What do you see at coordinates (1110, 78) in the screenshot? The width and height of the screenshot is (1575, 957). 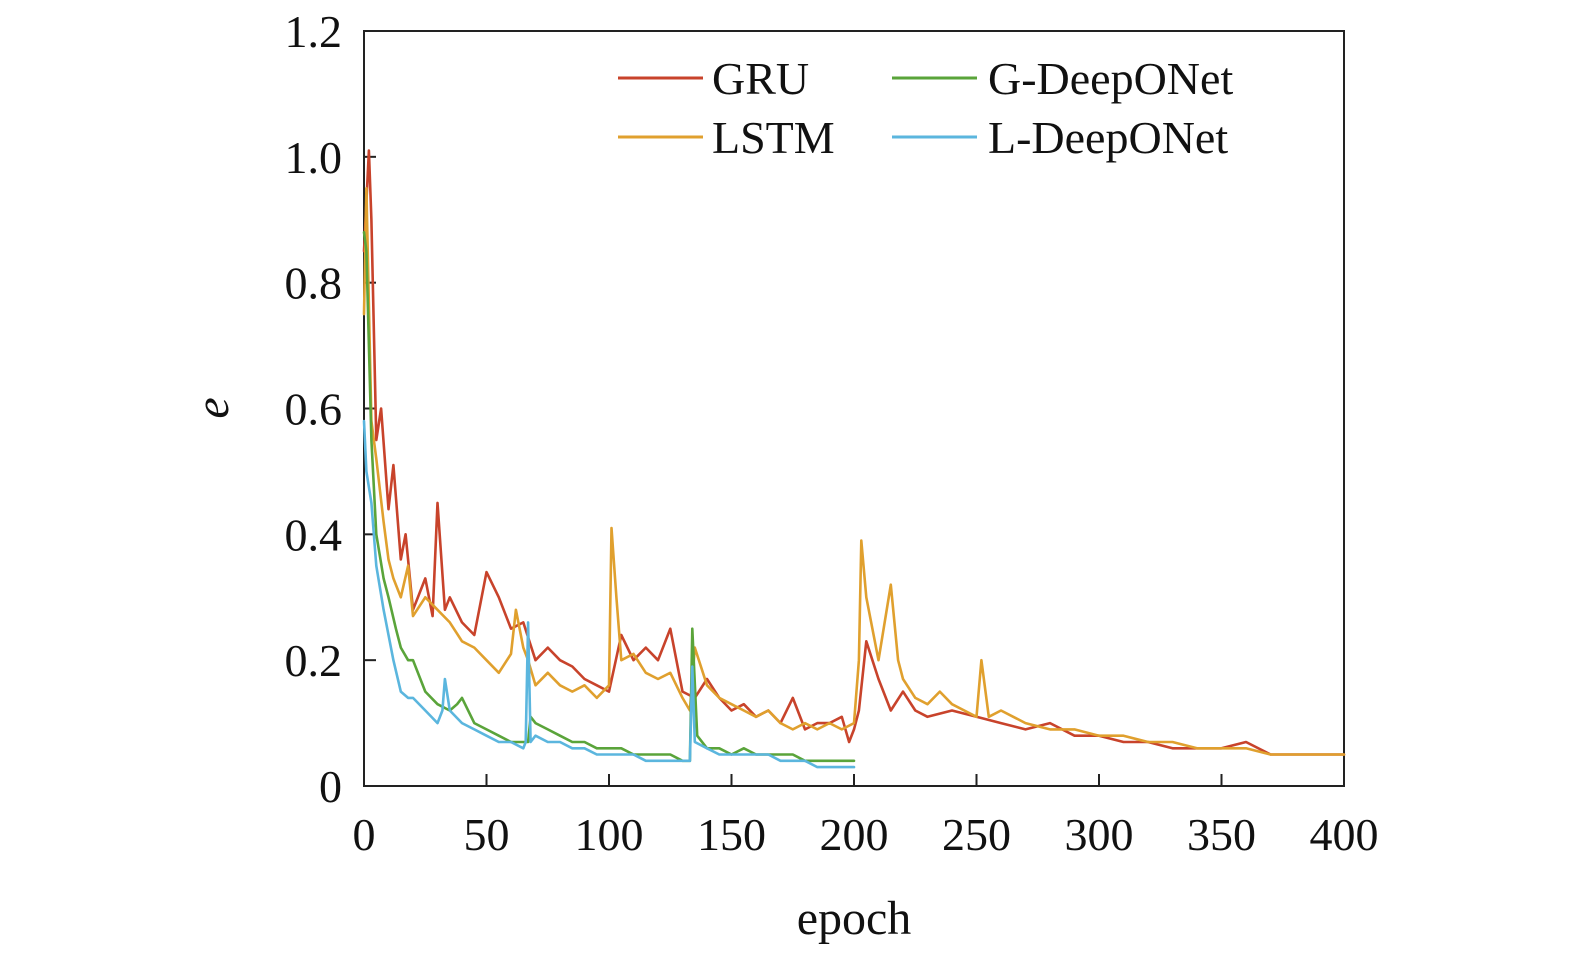 I see `legend-label-g-deeponet: G-DeepONet` at bounding box center [1110, 78].